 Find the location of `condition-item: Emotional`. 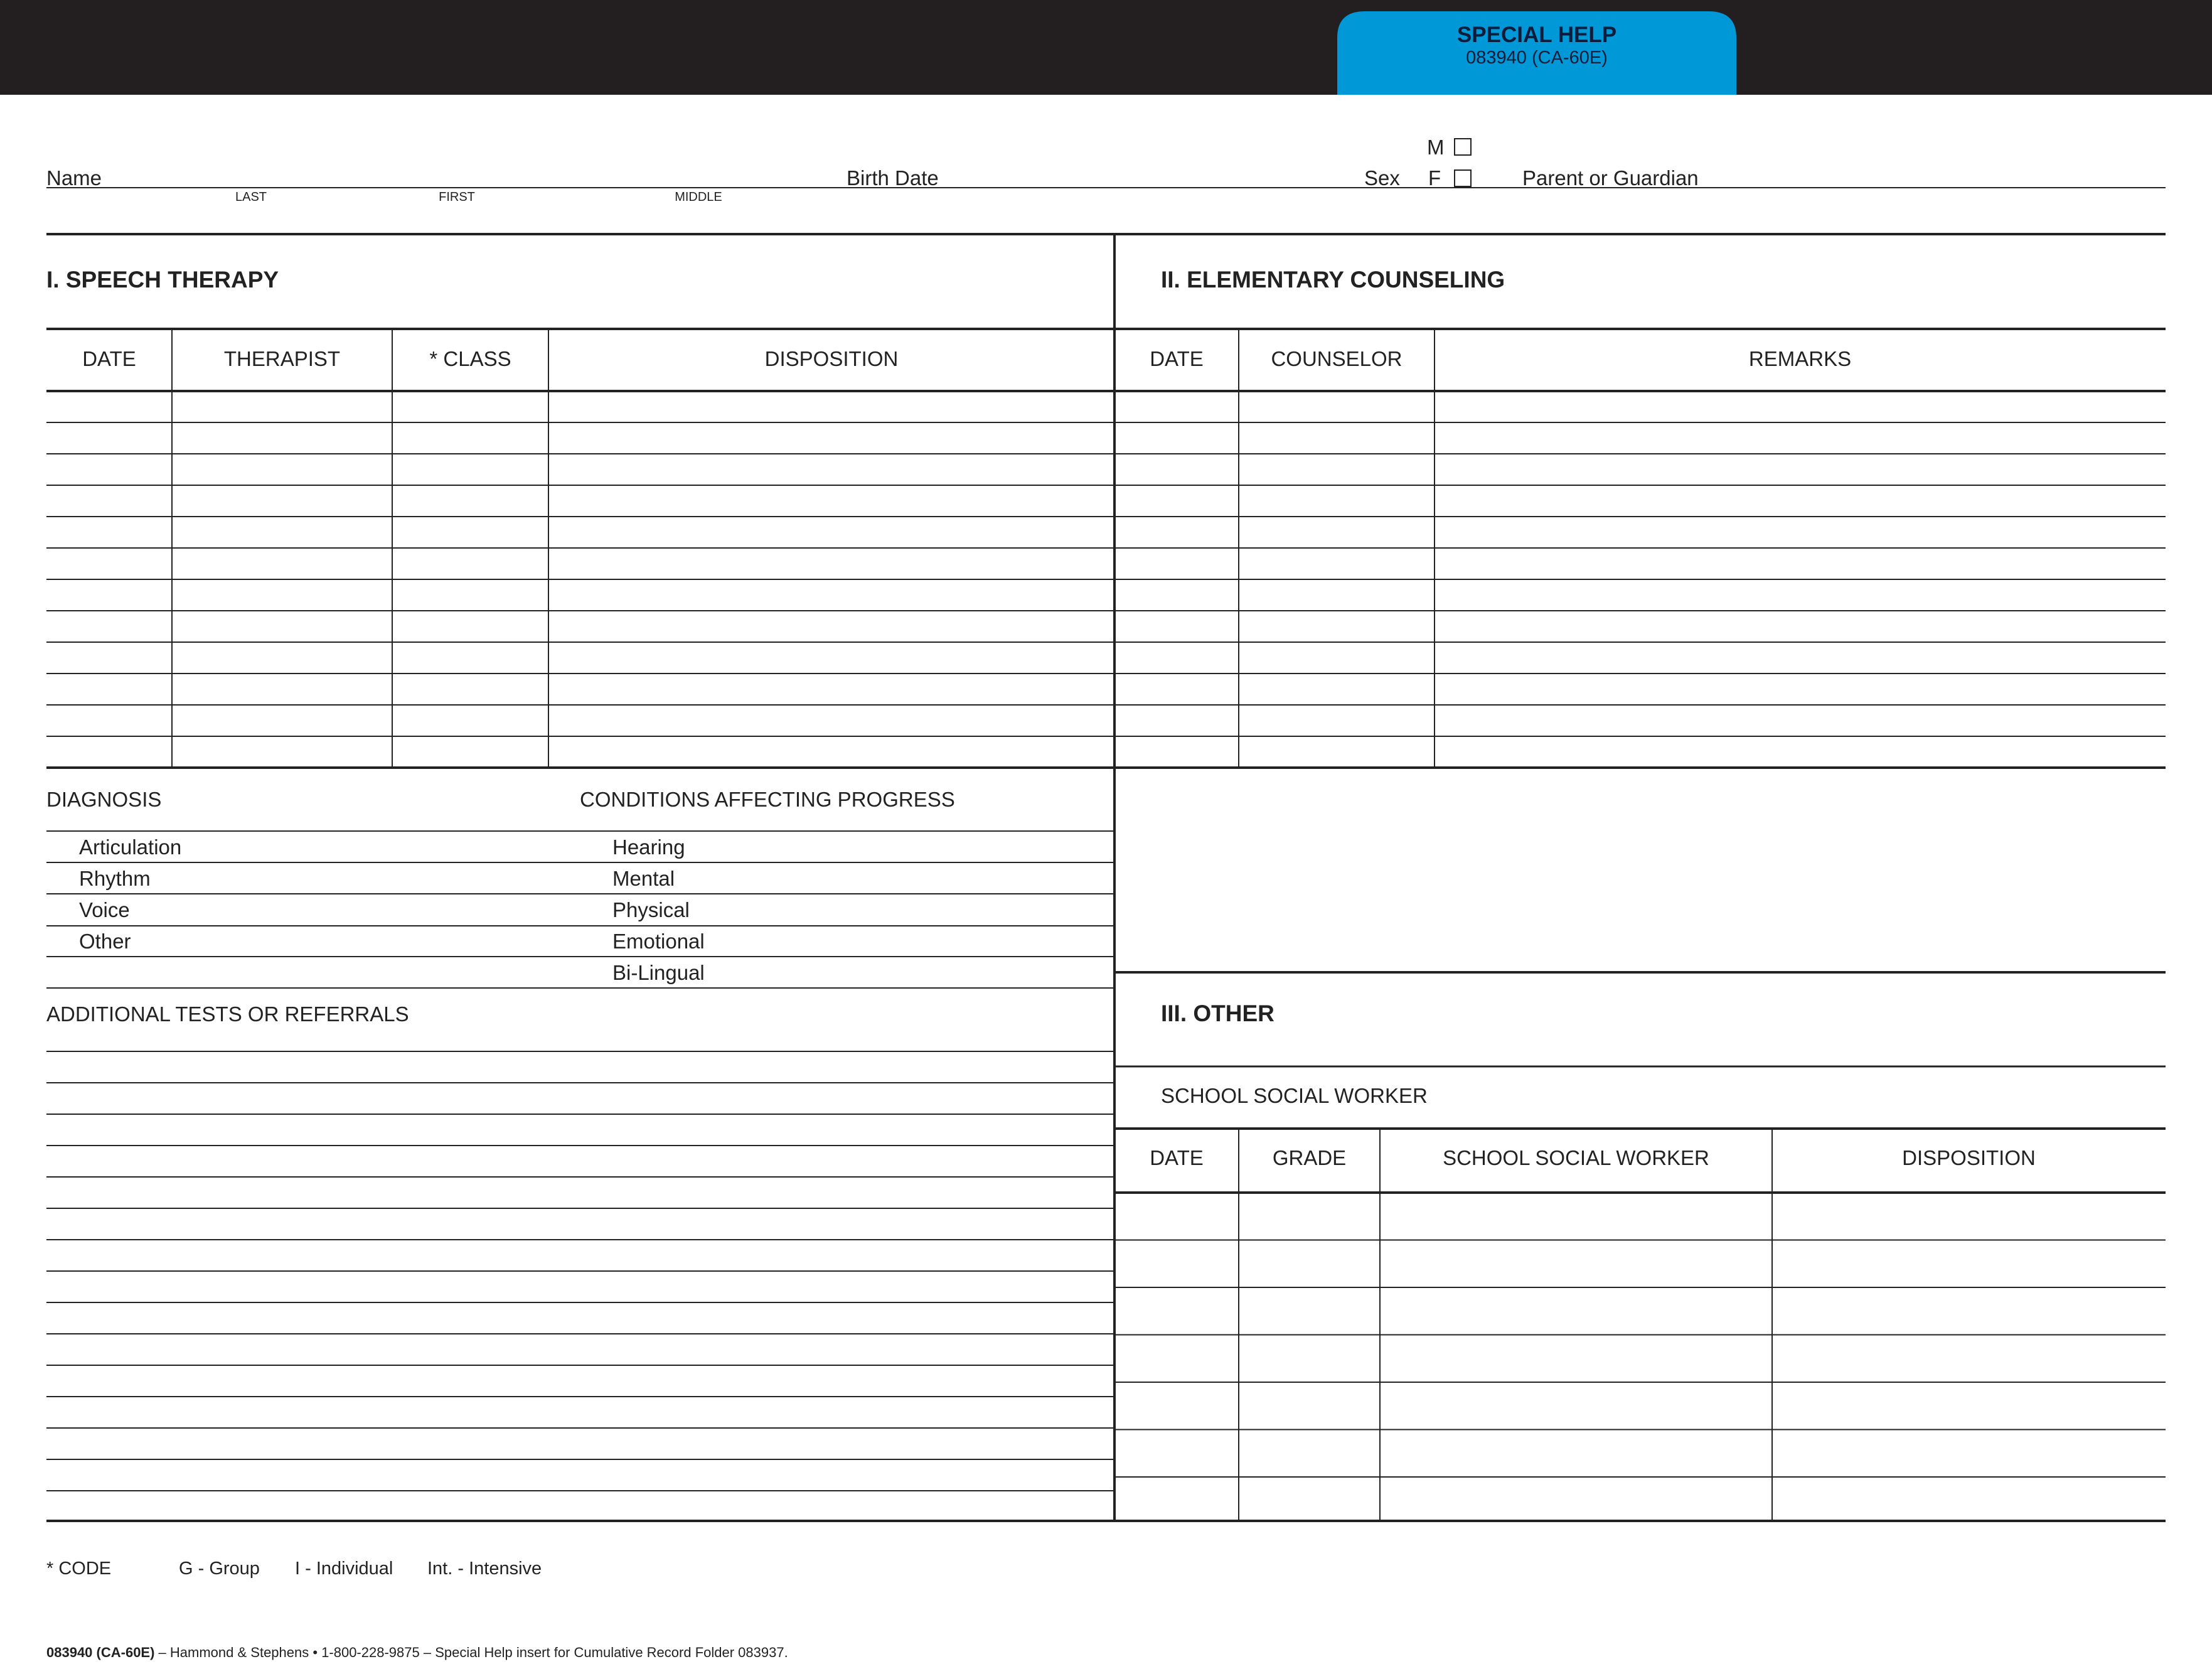

condition-item: Emotional is located at coordinates (658, 942).